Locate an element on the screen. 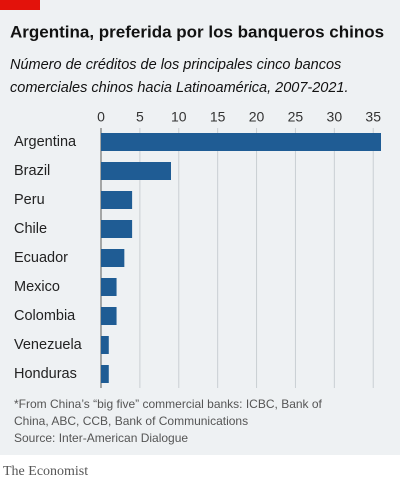  y-tick-label: Honduras is located at coordinates (45, 374).